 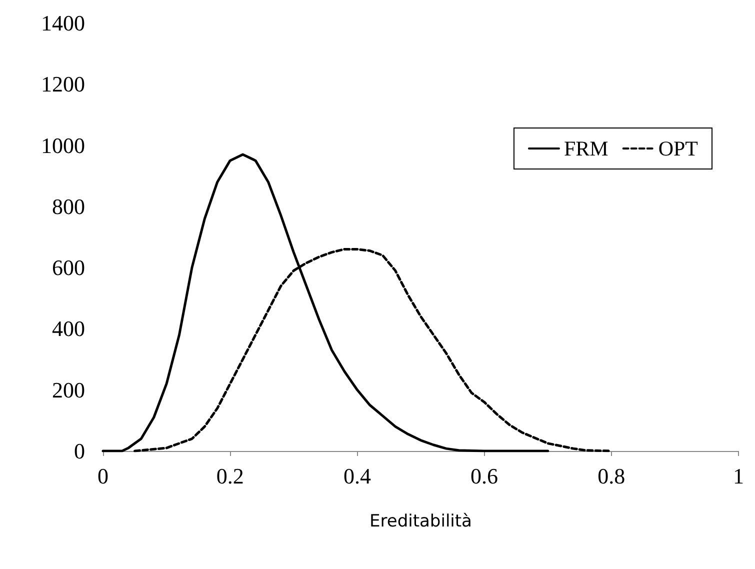 What do you see at coordinates (357, 476) in the screenshot?
I see `x-tick-label: 0.4` at bounding box center [357, 476].